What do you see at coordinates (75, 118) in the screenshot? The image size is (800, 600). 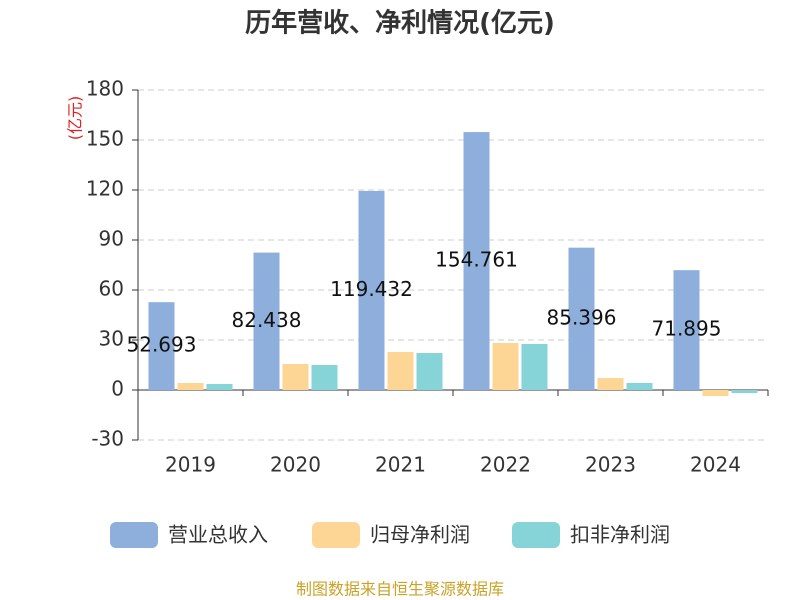 I see `y-axis-label: (亿元)` at bounding box center [75, 118].